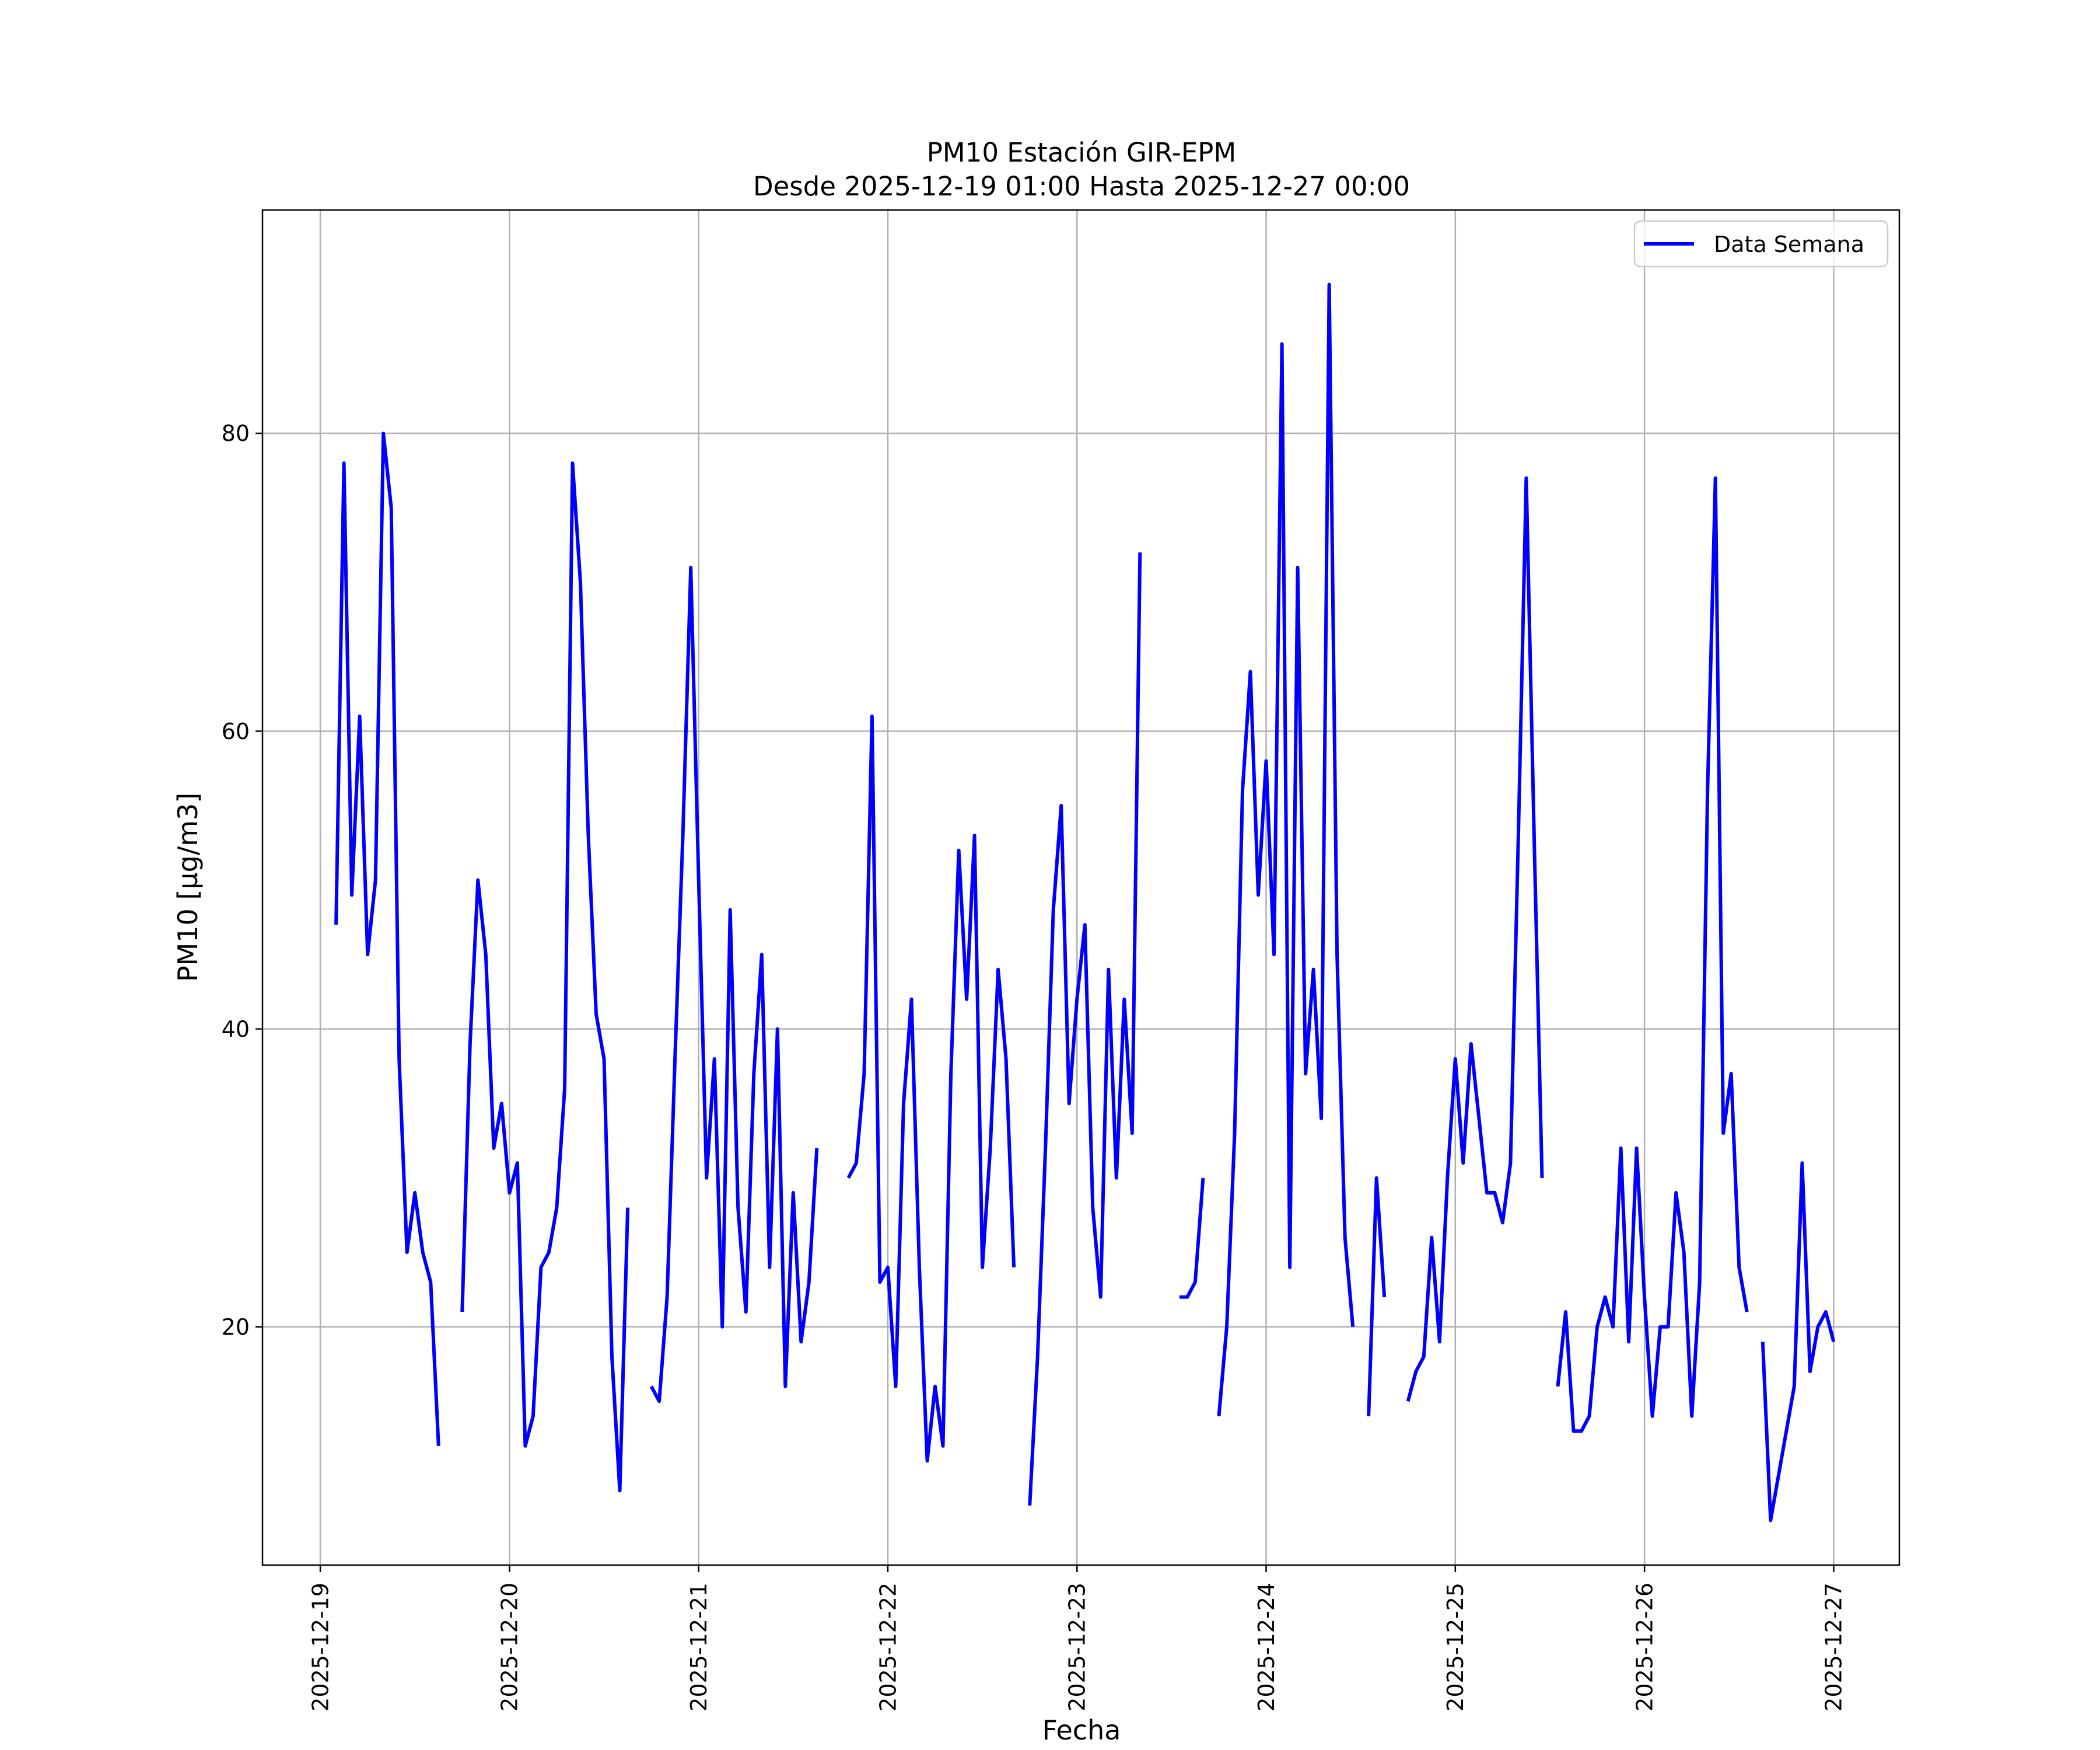  What do you see at coordinates (1834, 1647) in the screenshot?
I see `x-tick-label: 2025-12-27` at bounding box center [1834, 1647].